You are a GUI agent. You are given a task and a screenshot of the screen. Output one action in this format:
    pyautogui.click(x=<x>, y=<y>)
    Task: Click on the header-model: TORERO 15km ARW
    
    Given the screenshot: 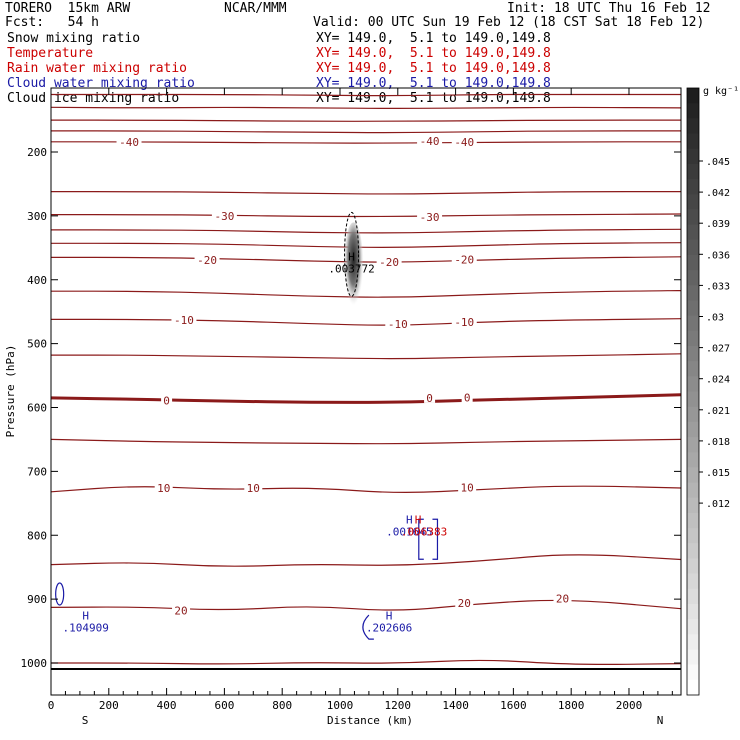 What is the action you would take?
    pyautogui.click(x=68, y=8)
    